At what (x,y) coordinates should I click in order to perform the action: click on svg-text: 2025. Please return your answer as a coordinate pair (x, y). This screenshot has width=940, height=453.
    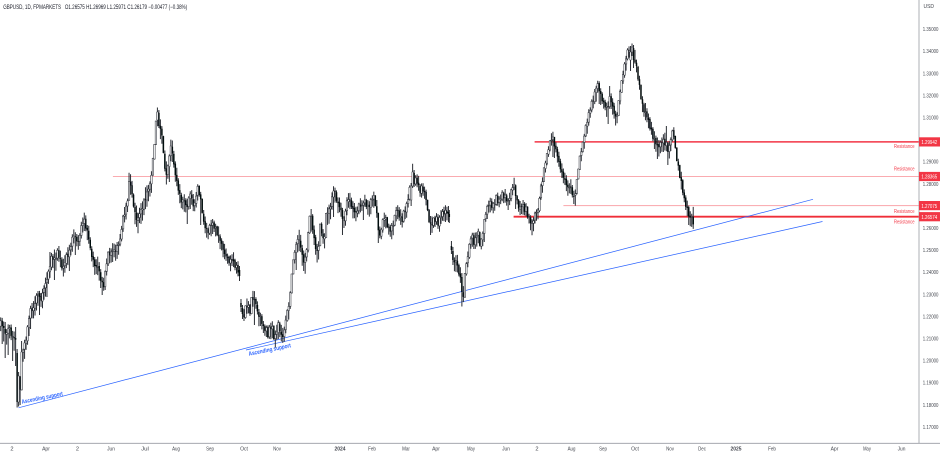
    Looking at the image, I should click on (736, 449).